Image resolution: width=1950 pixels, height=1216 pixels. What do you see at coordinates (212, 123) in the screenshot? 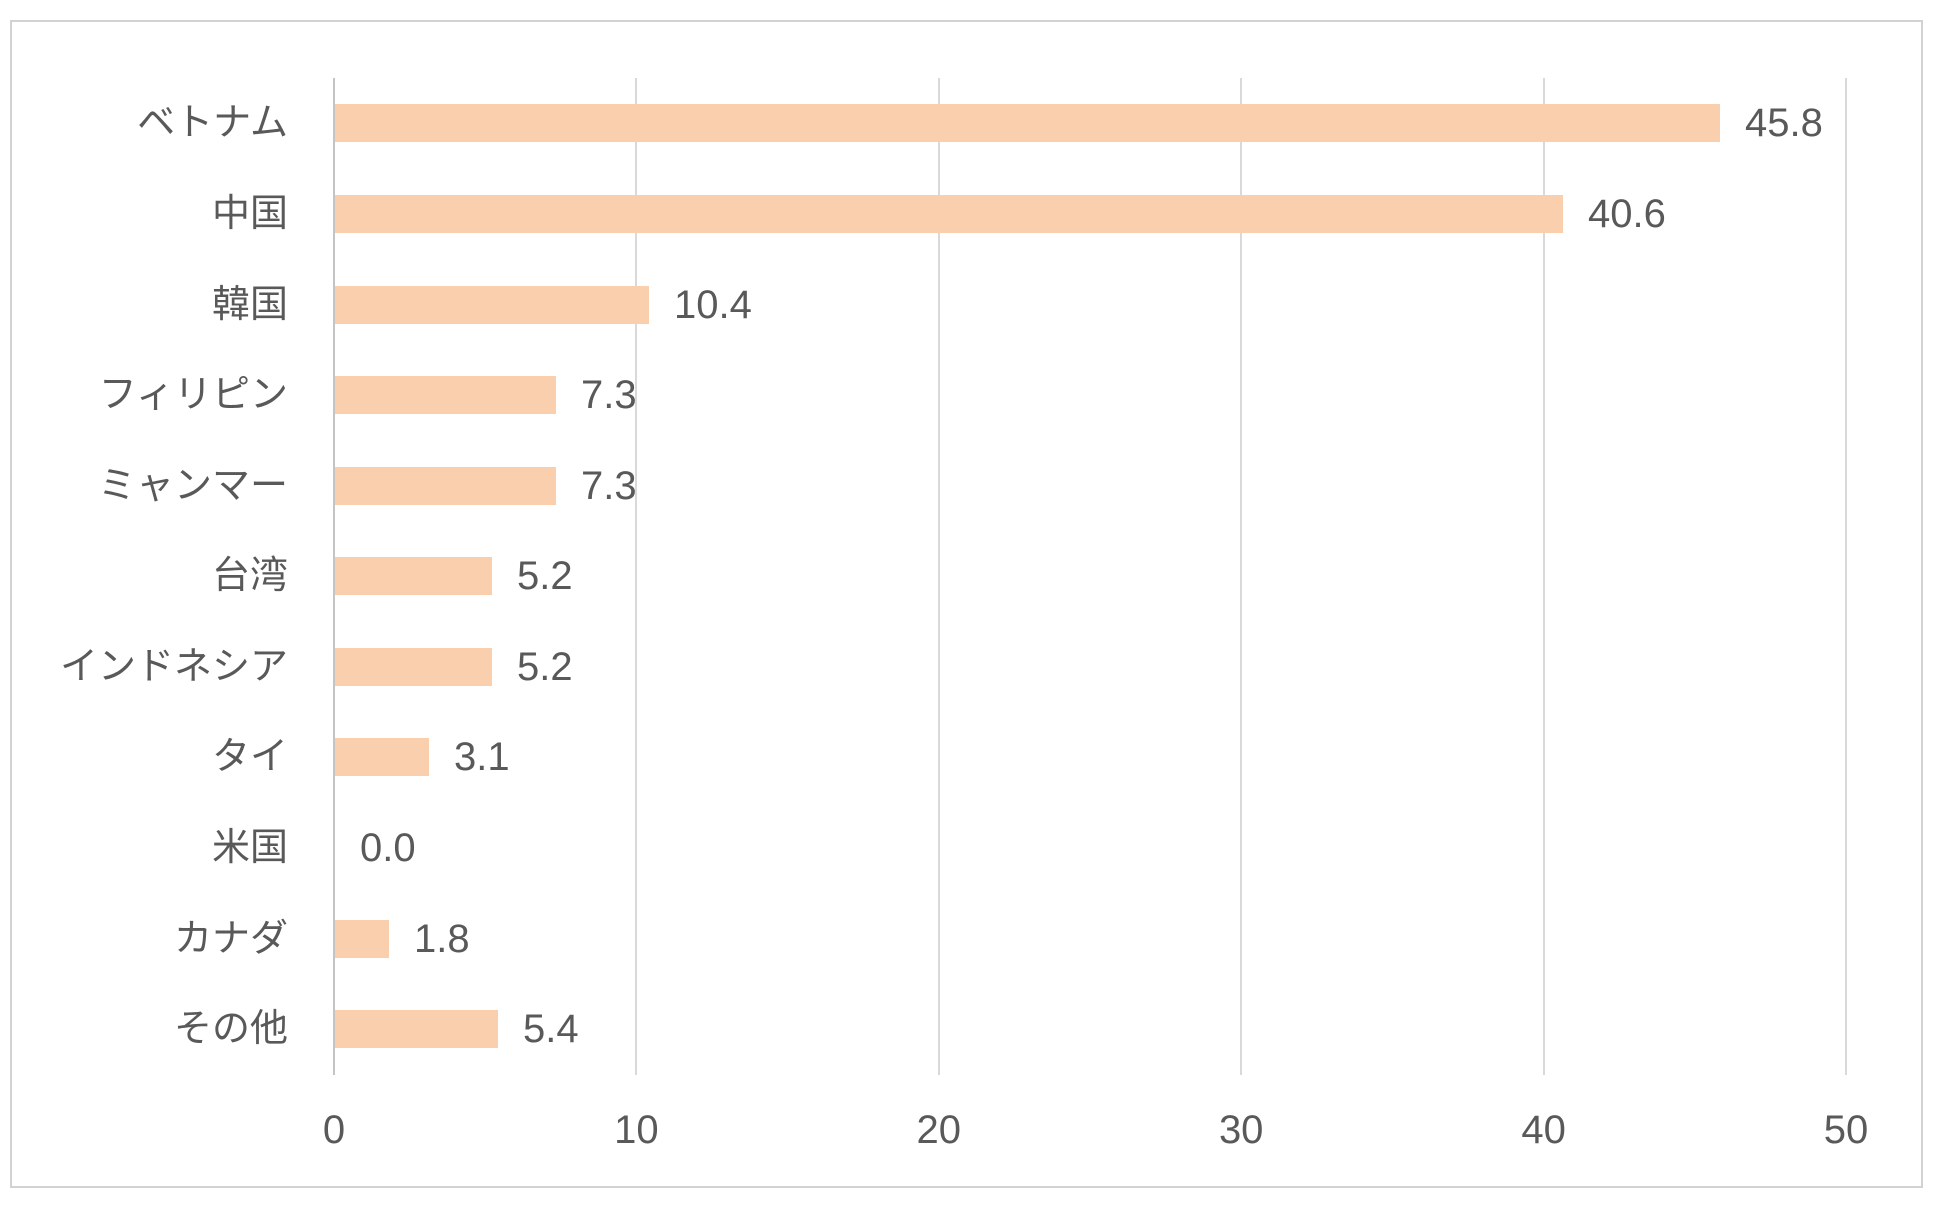
I see `category-label: ベトナム` at bounding box center [212, 123].